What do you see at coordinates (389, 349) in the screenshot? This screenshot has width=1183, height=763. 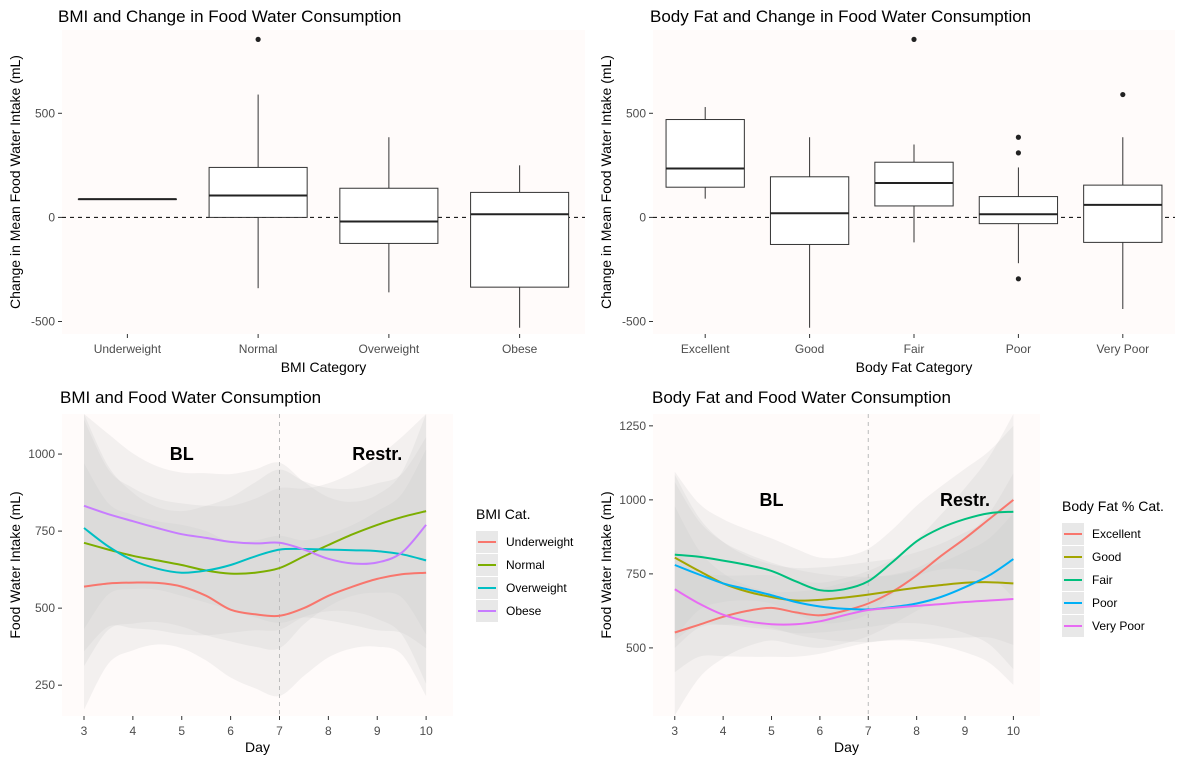 I see `x-tick-label: Overweight` at bounding box center [389, 349].